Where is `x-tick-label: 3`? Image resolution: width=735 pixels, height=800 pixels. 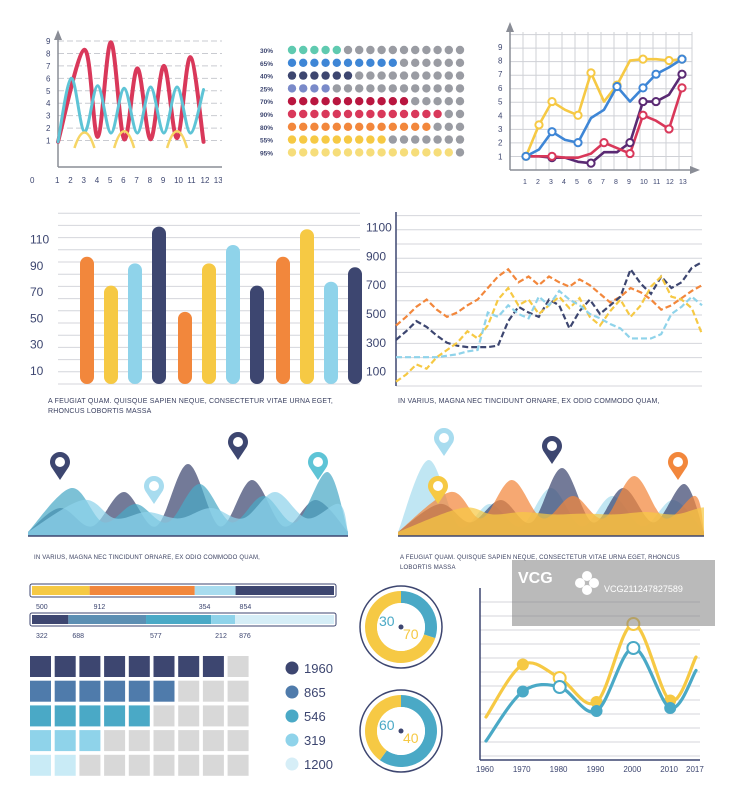 x-tick-label: 3 is located at coordinates (83, 180).